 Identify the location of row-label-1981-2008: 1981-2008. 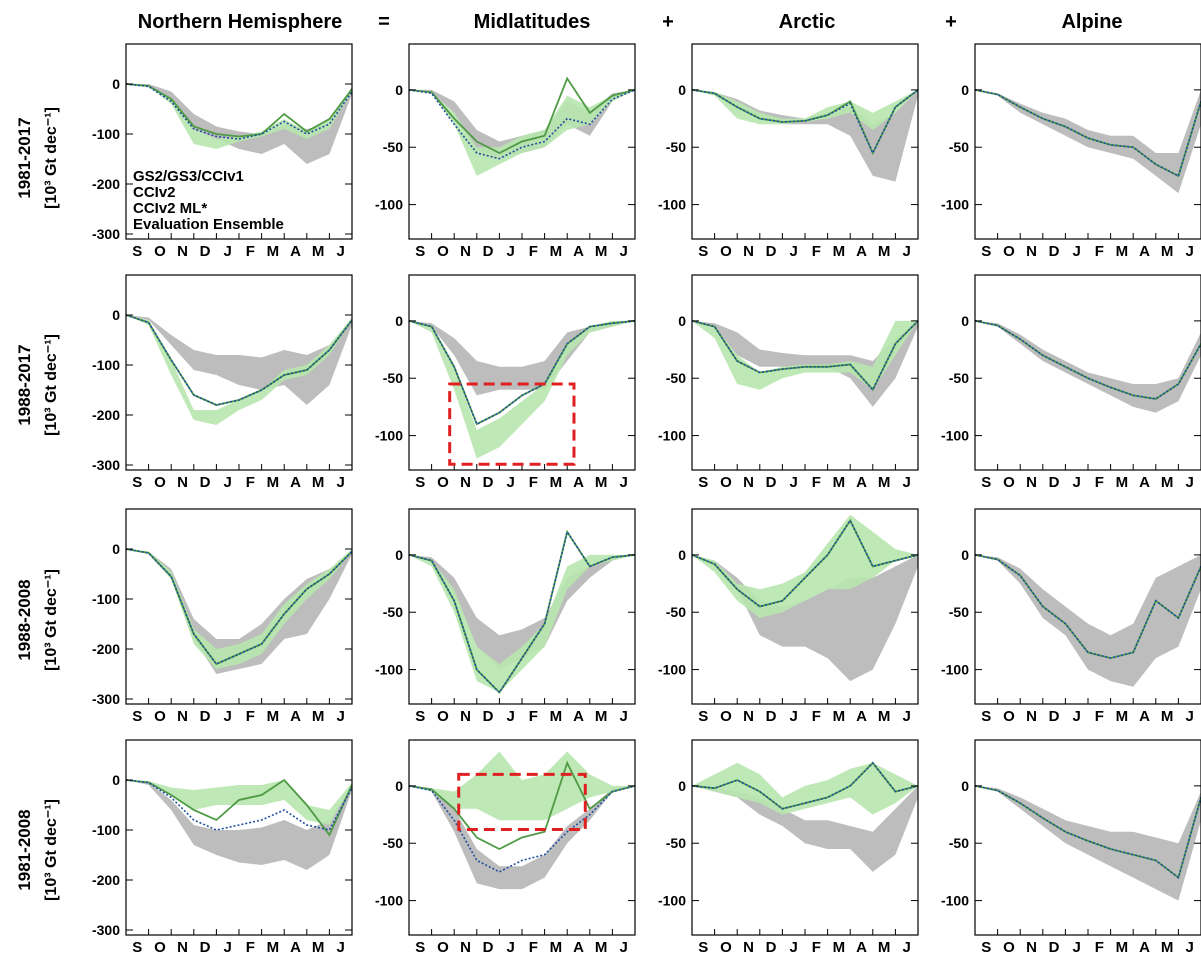
(24, 849).